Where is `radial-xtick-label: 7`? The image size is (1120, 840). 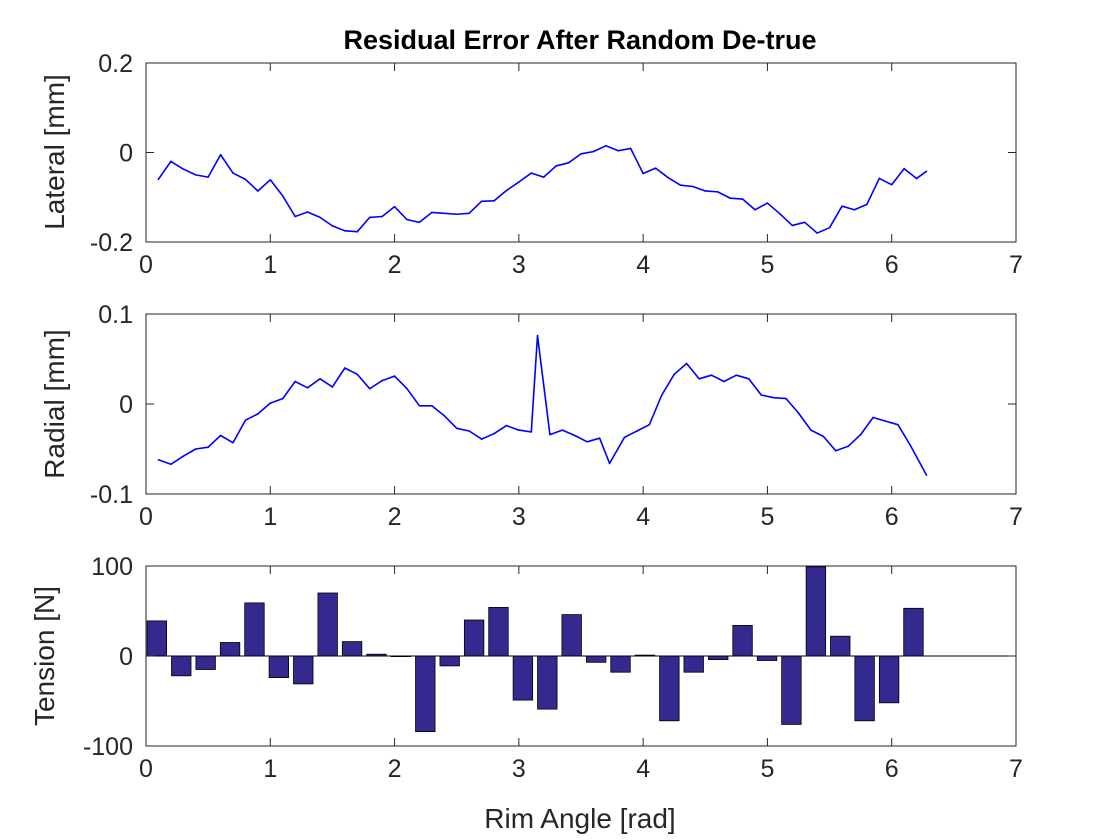
radial-xtick-label: 7 is located at coordinates (1016, 517).